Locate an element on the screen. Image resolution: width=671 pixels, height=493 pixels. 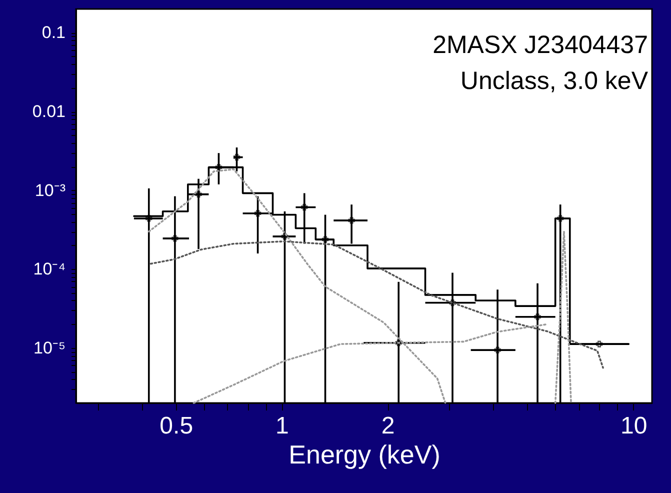
annotation: 2MASX J23404437 is located at coordinates (540, 45).